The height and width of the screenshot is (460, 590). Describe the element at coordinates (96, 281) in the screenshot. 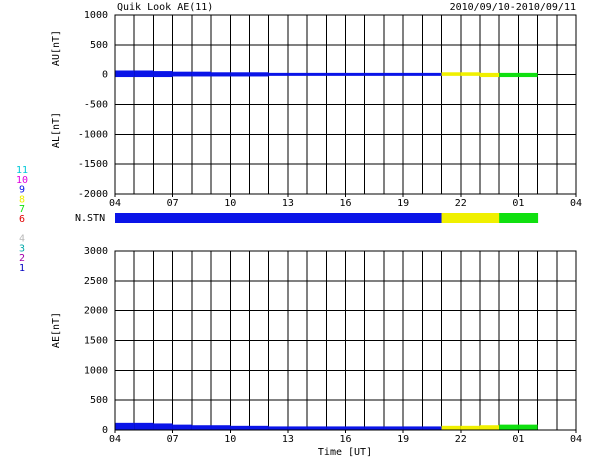

I see `y-tick-label: 2500` at that location.